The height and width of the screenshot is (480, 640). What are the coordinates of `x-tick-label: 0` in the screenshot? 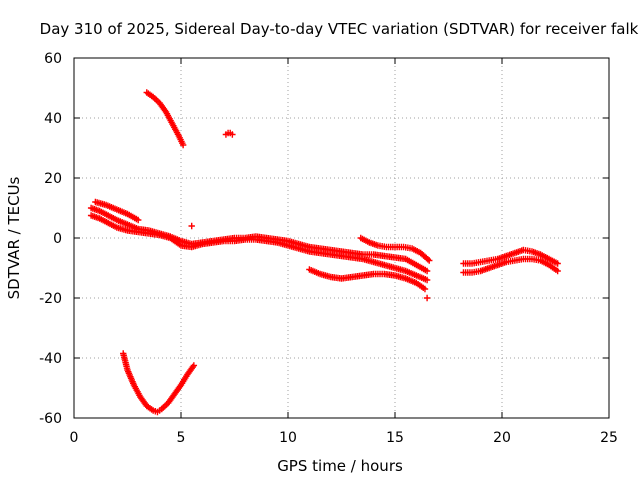 It's located at (74, 438).